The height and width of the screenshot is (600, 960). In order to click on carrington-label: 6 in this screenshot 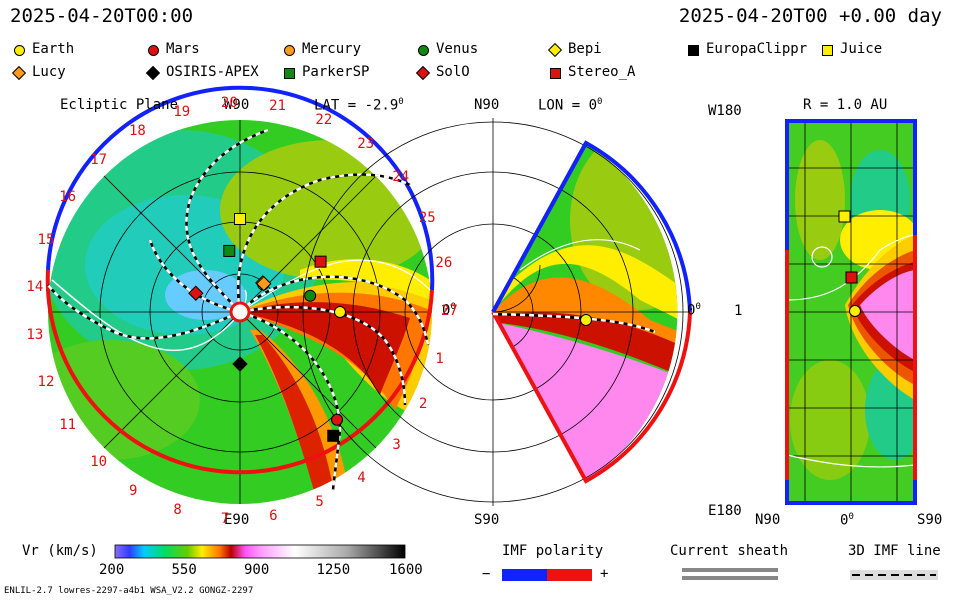, I will do `click(273, 515)`.